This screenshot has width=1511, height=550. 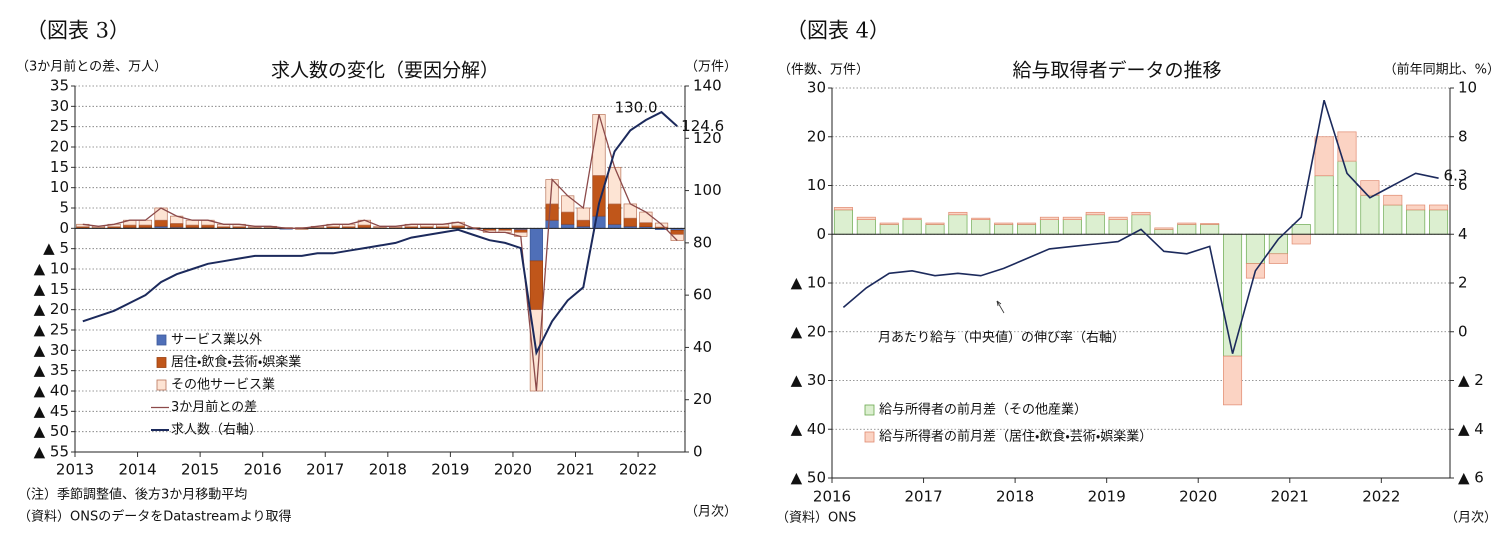 I want to click on legend-label: その他サービス業, so click(x=223, y=385).